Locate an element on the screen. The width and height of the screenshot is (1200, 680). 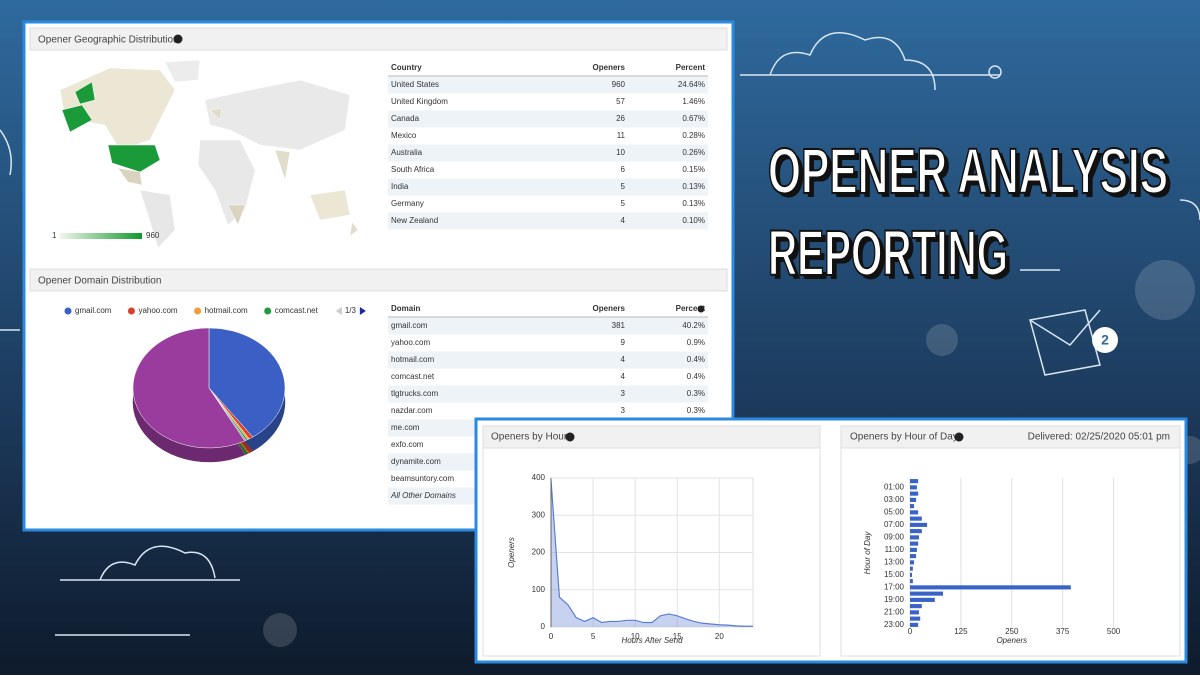
cell: All Other Domains is located at coordinates (423, 495).